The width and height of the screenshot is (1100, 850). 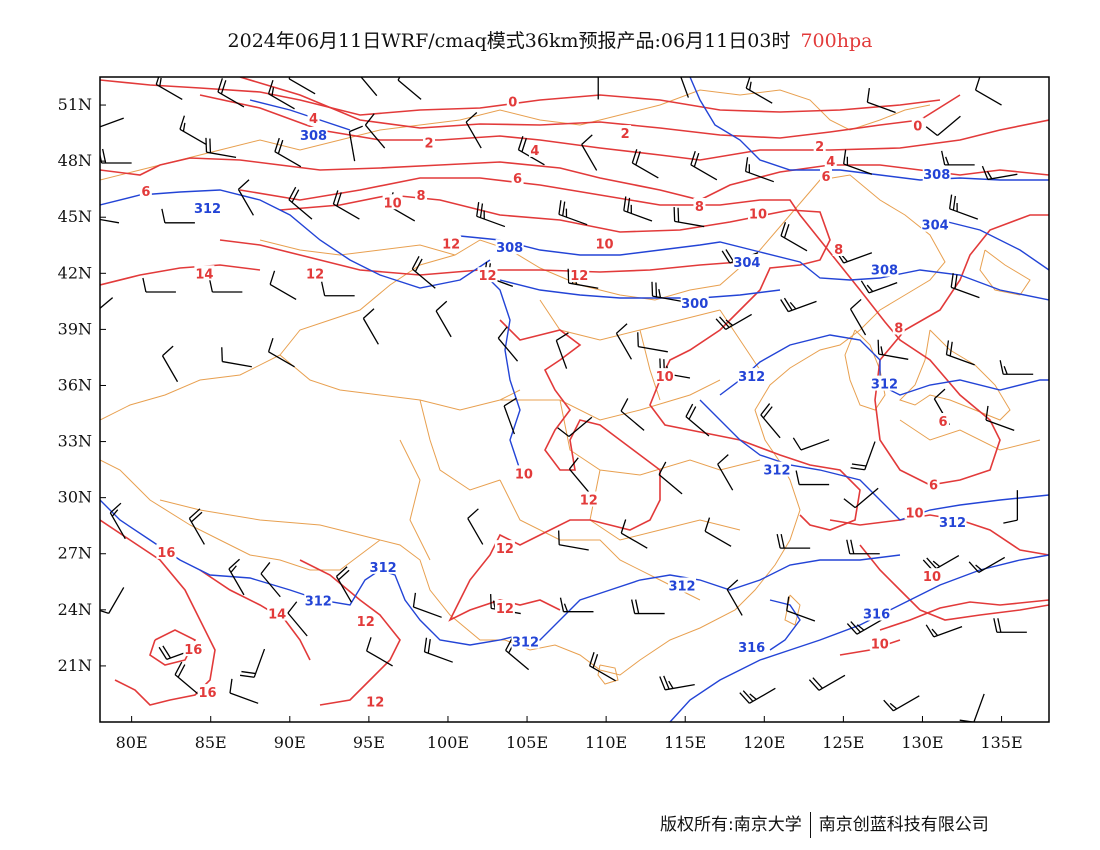 What do you see at coordinates (383, 568) in the screenshot?
I see `height-label: 312` at bounding box center [383, 568].